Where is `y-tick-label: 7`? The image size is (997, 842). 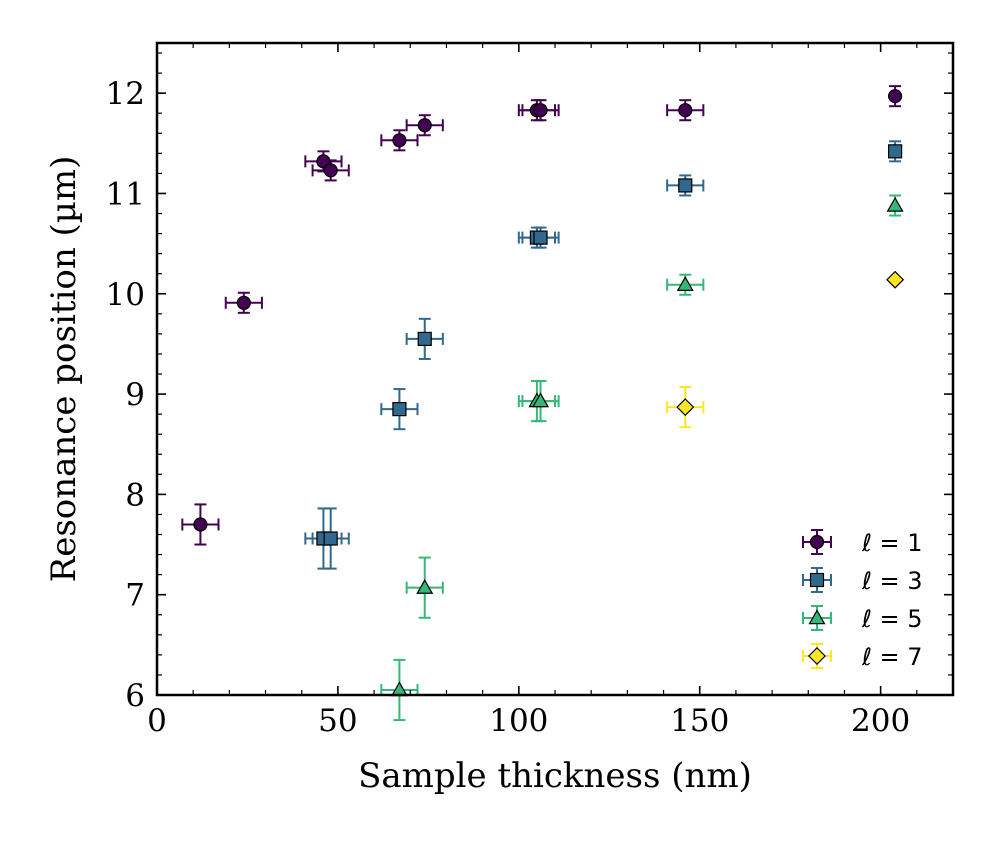 y-tick-label: 7 is located at coordinates (135, 596).